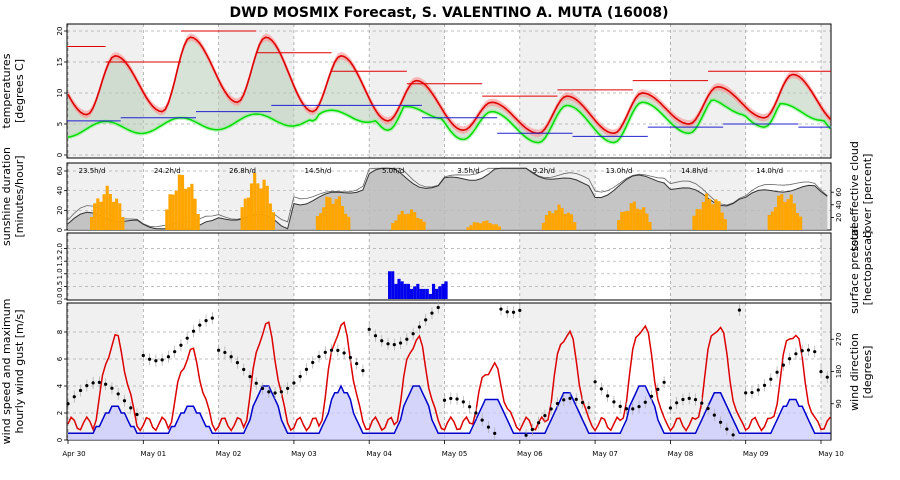 The image size is (900, 480). Describe the element at coordinates (60, 124) in the screenshot. I see `y-tick-label: 5` at that location.